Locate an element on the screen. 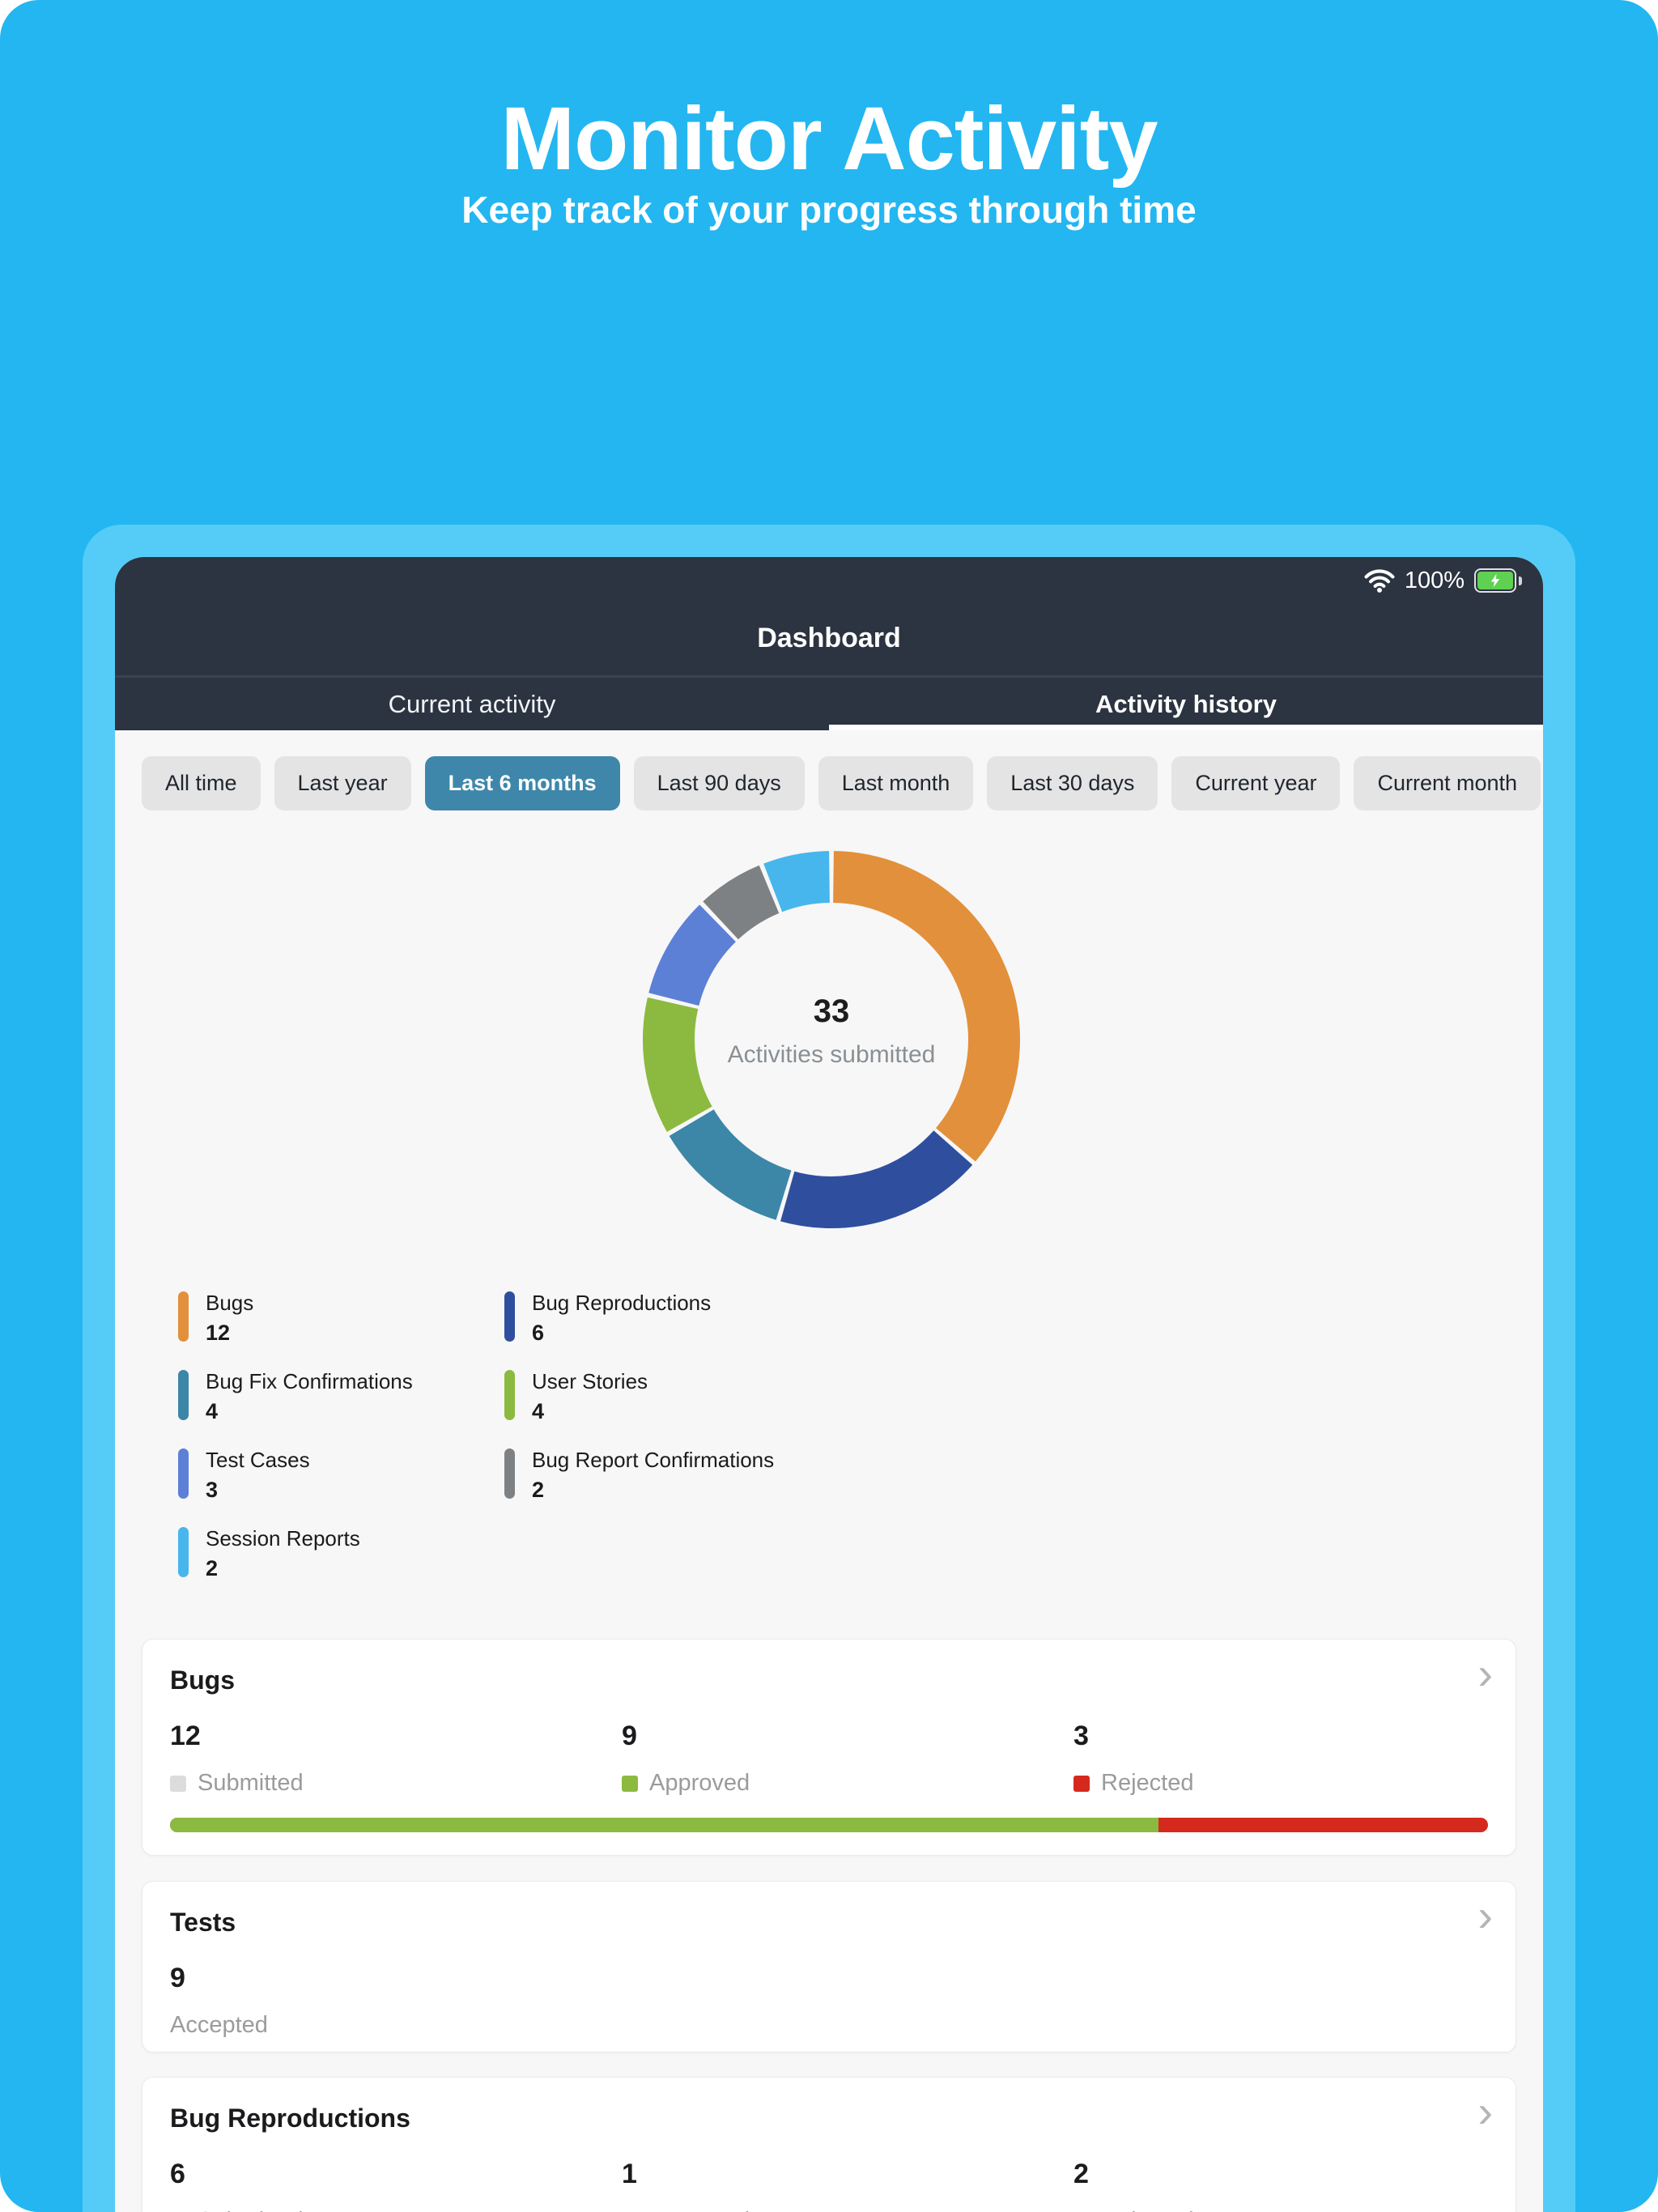  approval-progress-bar is located at coordinates (829, 1825).